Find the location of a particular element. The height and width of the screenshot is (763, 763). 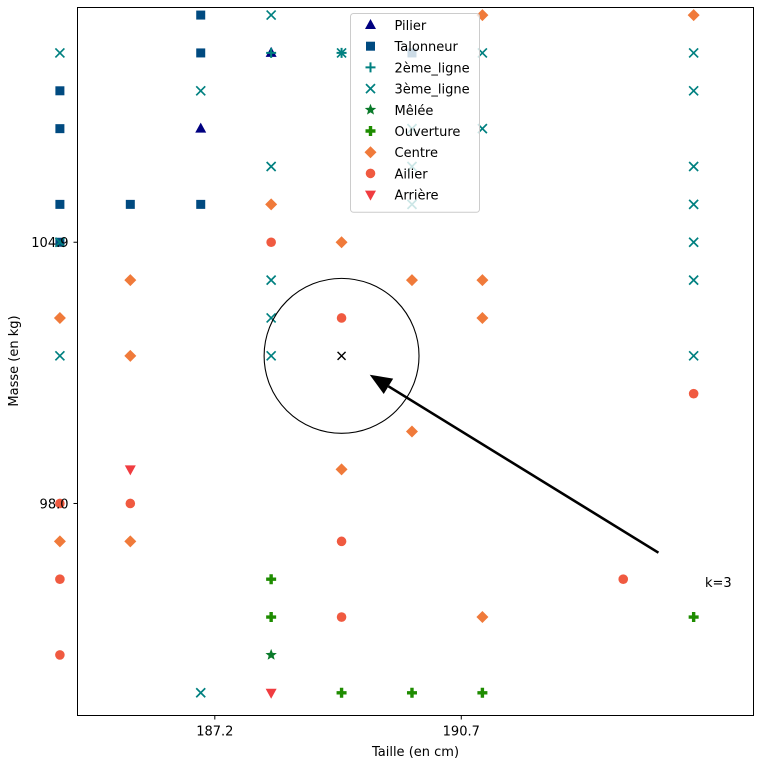

legend-marker-arriere is located at coordinates (370, 195).